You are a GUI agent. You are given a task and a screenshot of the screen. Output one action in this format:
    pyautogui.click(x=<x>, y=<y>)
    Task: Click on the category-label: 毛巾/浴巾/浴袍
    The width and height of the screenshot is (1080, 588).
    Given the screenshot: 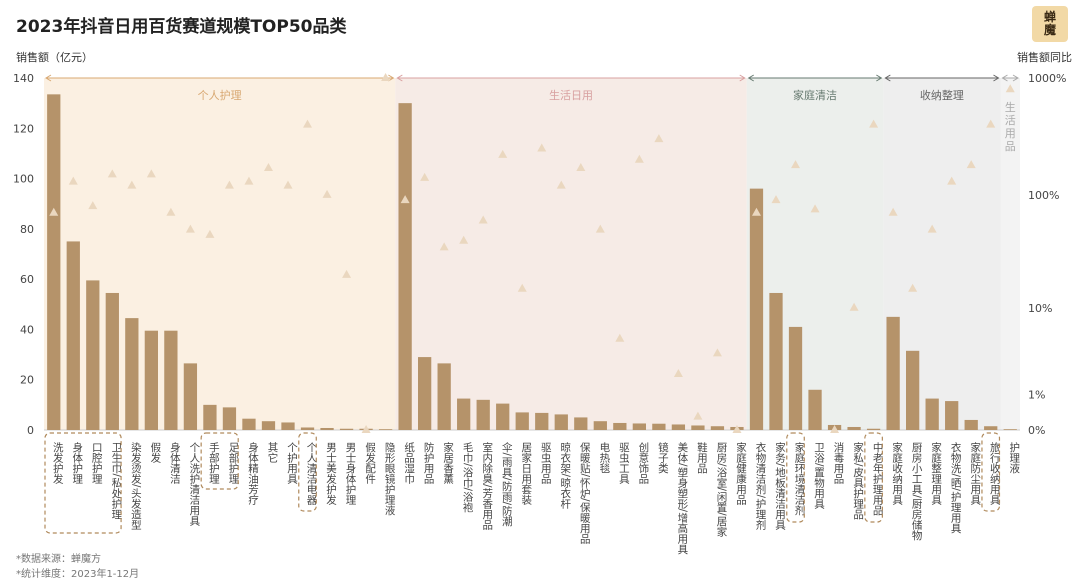 What is the action you would take?
    pyautogui.click(x=468, y=477)
    